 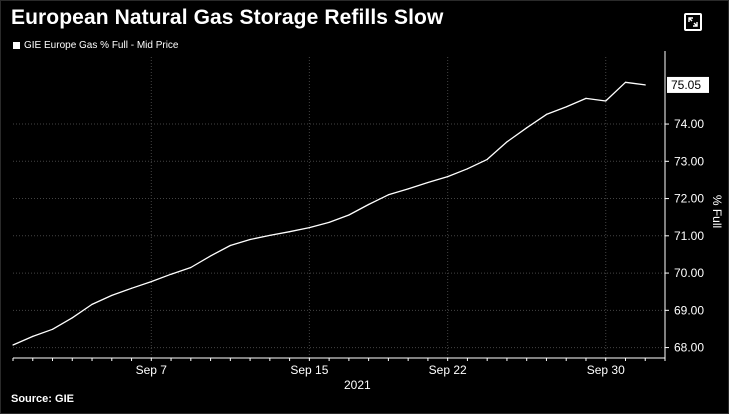 What do you see at coordinates (448, 370) in the screenshot?
I see `x-tick-label: Sep 22` at bounding box center [448, 370].